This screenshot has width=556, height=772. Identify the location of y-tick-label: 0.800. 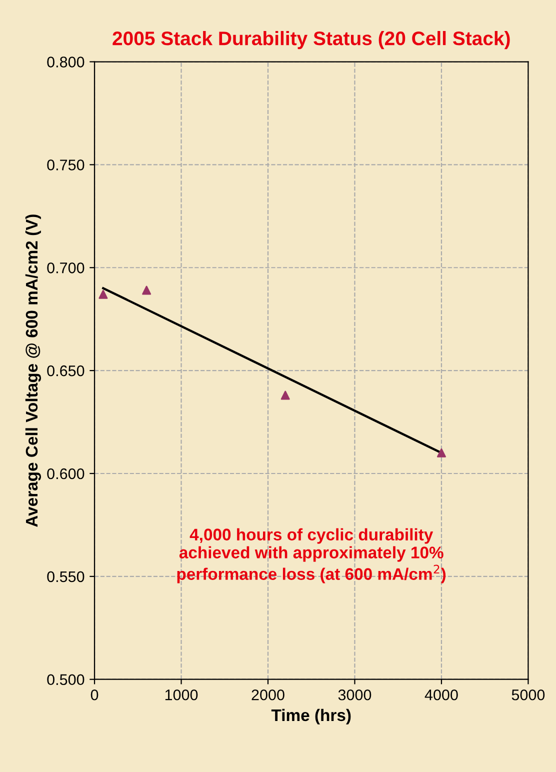
(65, 62).